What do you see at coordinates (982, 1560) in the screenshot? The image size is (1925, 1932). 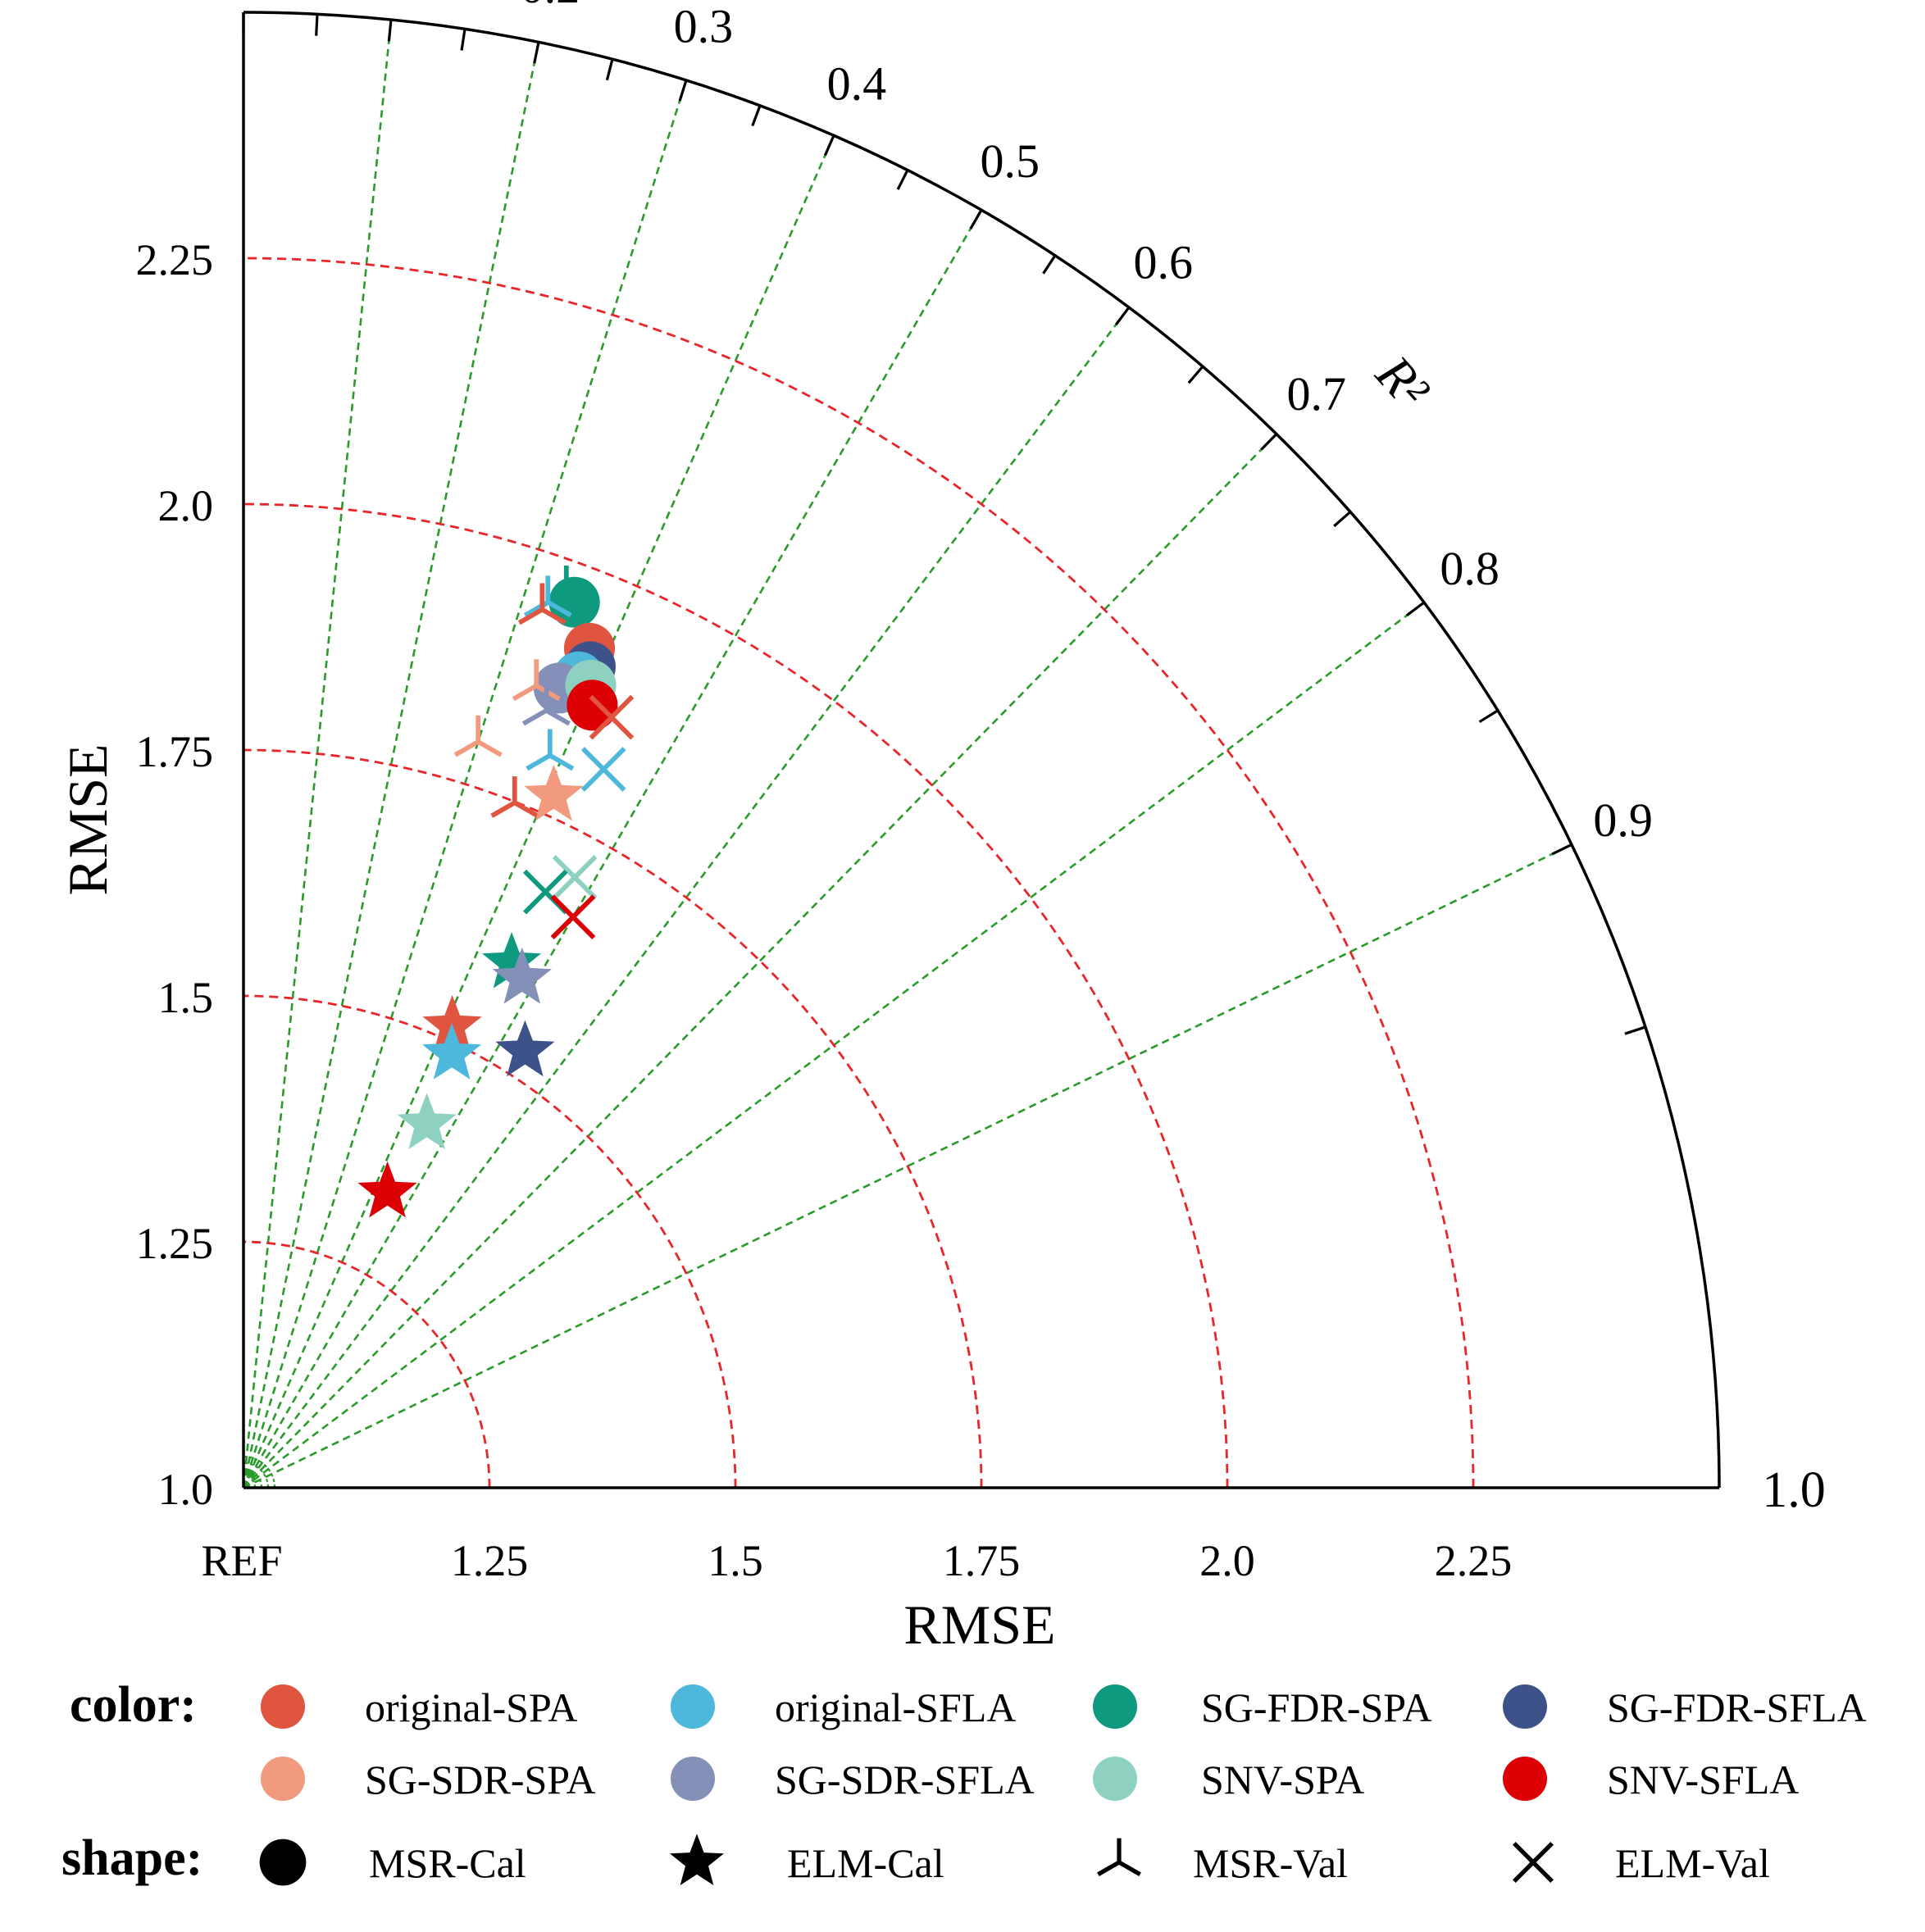 I see `x-tick-label: 1.75` at bounding box center [982, 1560].